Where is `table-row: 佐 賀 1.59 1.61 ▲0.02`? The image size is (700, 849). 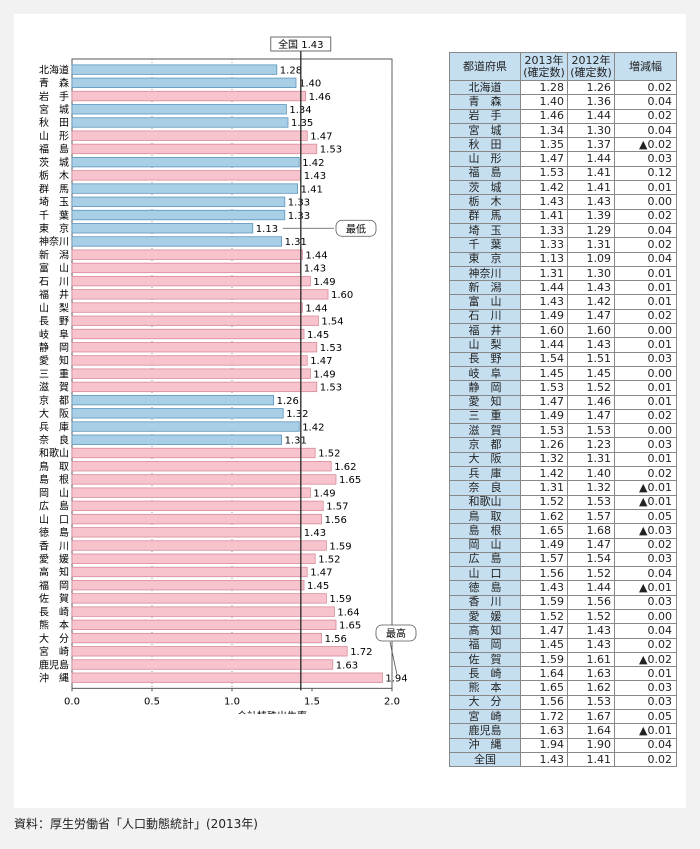
table-row: 佐 賀 1.59 1.61 ▲0.02 is located at coordinates (563, 659).